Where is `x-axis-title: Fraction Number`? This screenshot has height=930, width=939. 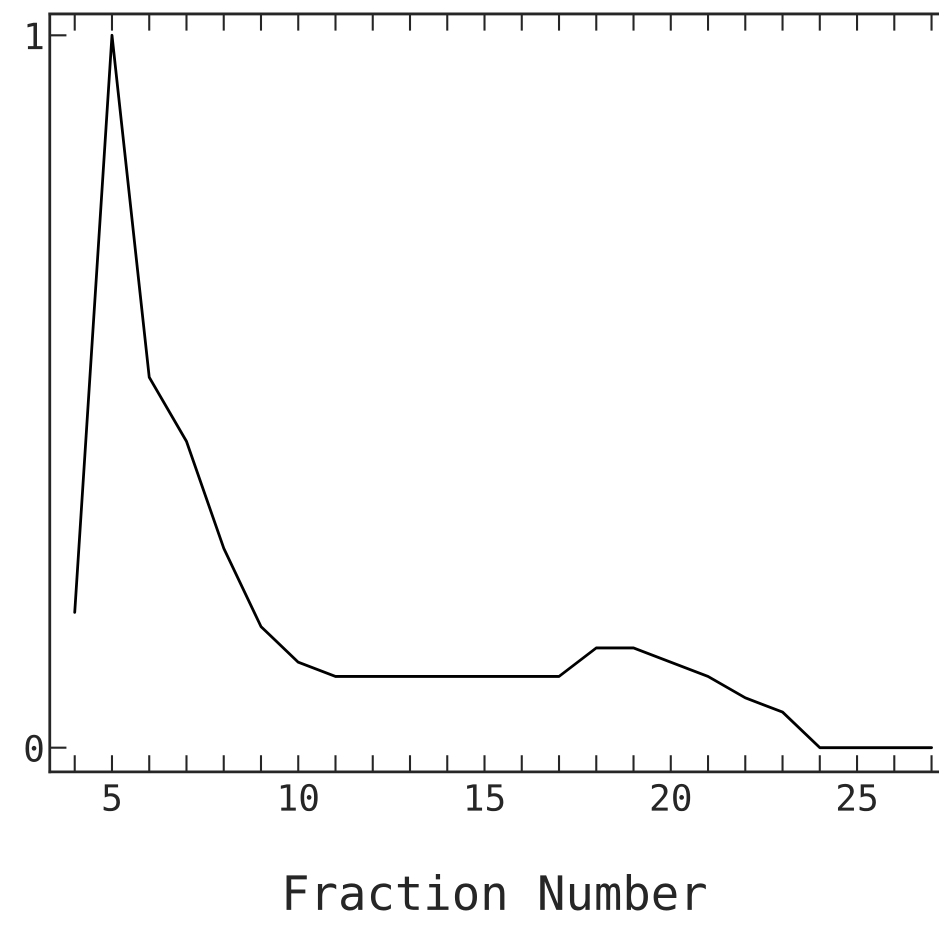 x-axis-title: Fraction Number is located at coordinates (496, 892).